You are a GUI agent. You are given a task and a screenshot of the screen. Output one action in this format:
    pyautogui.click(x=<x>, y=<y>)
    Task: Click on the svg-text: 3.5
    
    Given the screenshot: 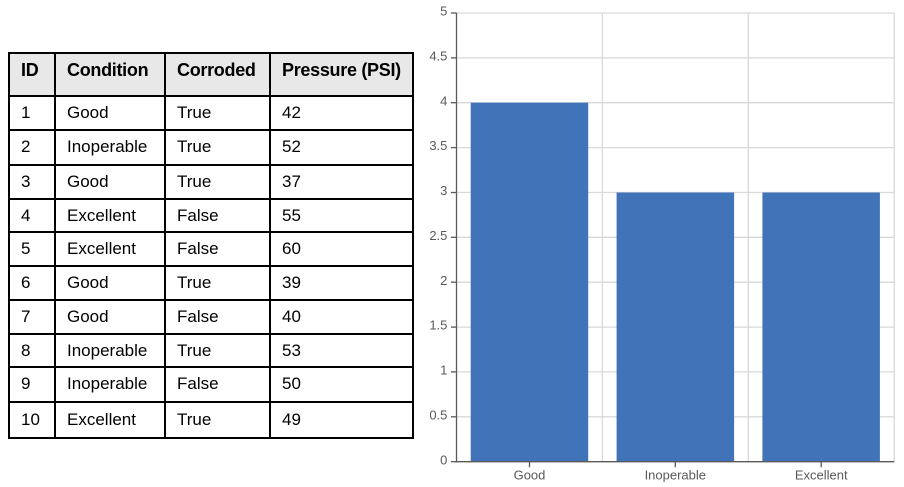 What is the action you would take?
    pyautogui.click(x=438, y=145)
    